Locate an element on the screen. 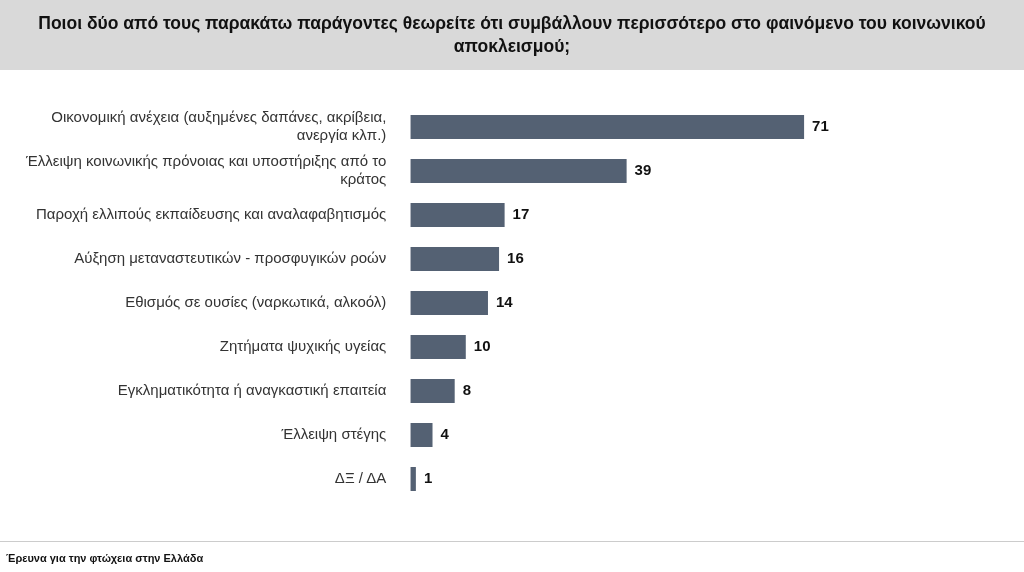  chart-title: Ποιοι δύο από τους παρακάτω παράγοντες θεωρείτε ότι συμβάλλουν περισσότερο στο φαινόμενο του κοινωνικού αποκλεισμού; is located at coordinates (512, 35).